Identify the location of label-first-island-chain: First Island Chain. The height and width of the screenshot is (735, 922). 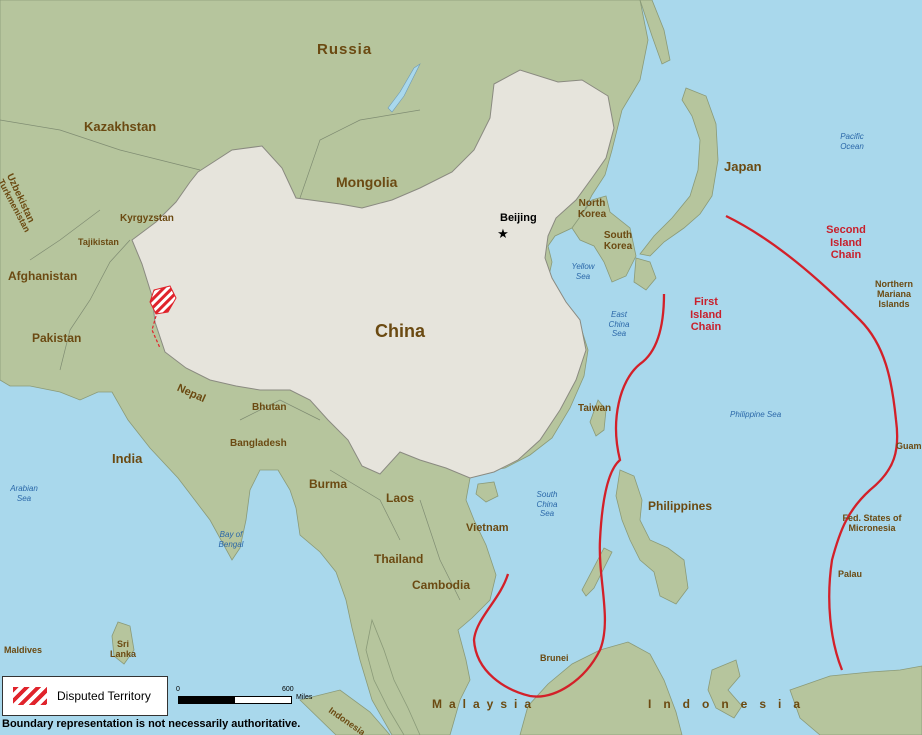
(706, 315).